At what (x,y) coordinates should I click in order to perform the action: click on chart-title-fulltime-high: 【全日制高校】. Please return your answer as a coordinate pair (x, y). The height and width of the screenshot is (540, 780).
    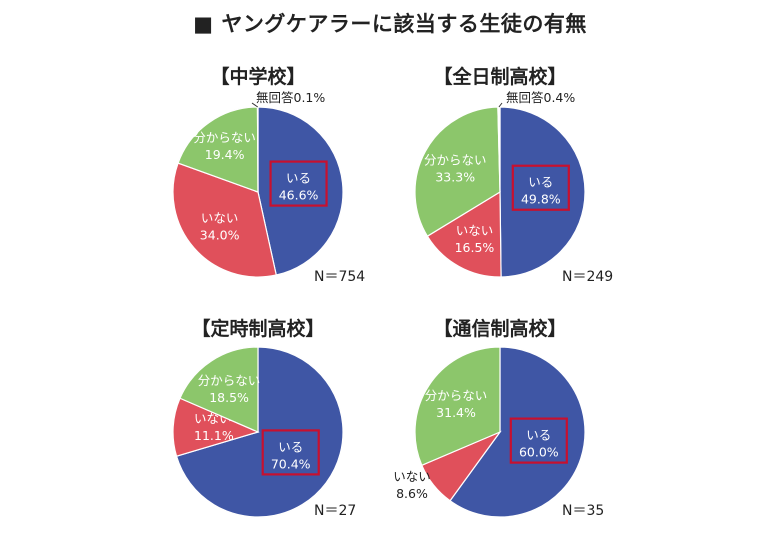
    Looking at the image, I should click on (500, 77).